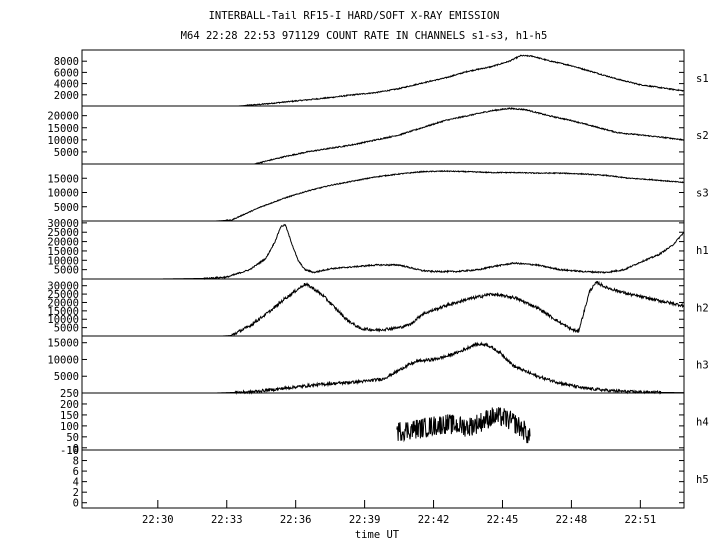 Image resolution: width=720 pixels, height=554 pixels. I want to click on x-tick-label: 22:45, so click(503, 520).